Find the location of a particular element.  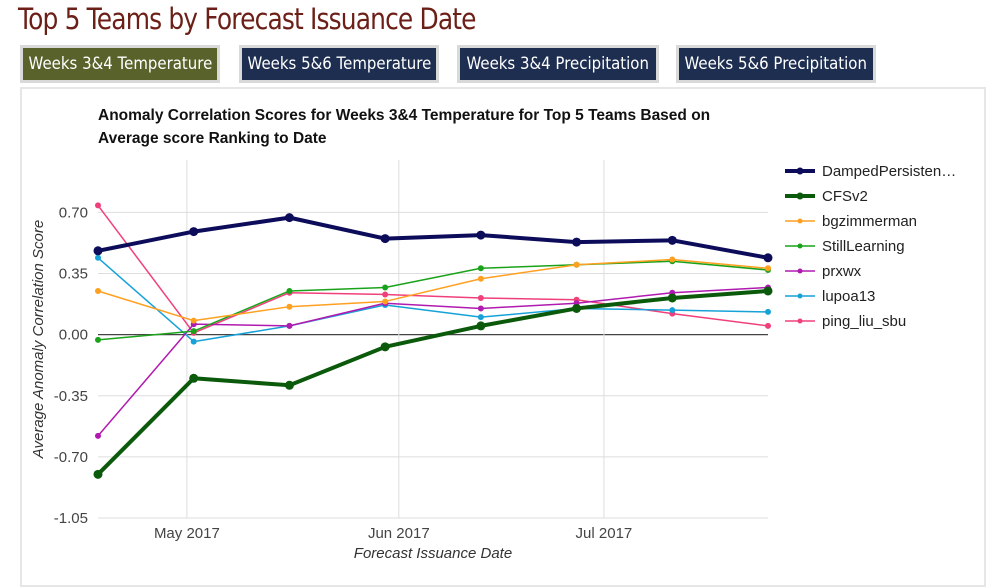

tab-label: Weeks 3&4 Temperature is located at coordinates (120, 64).